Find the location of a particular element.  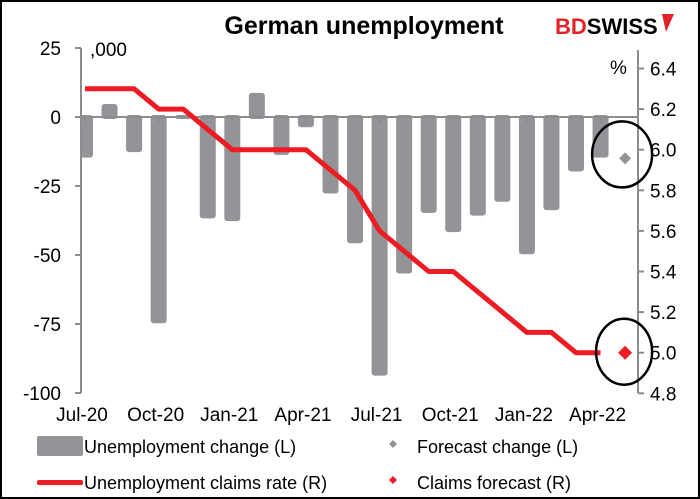

x-tick-label: Oct-21 is located at coordinates (450, 415).